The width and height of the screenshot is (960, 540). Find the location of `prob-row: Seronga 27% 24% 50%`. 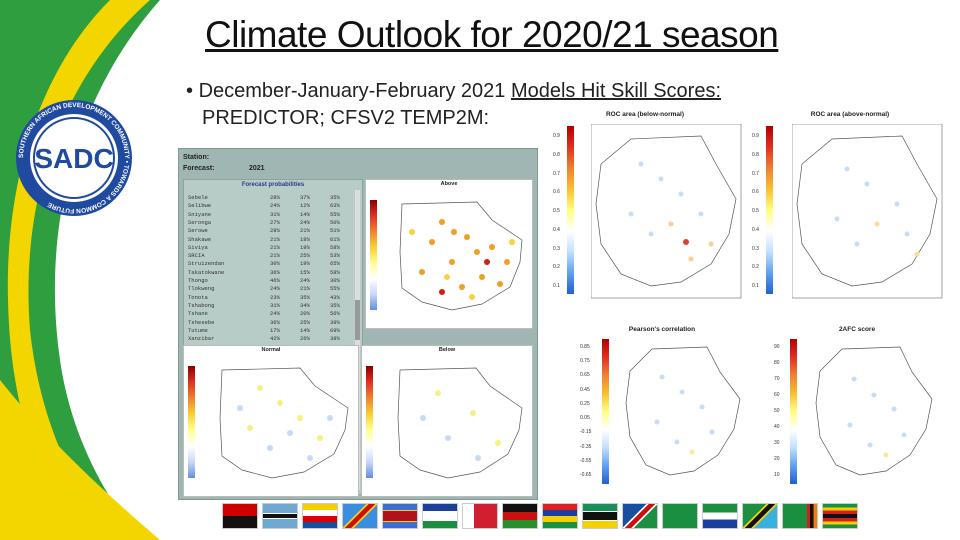

prob-row: Seronga 27% 24% 50% is located at coordinates (273, 222).